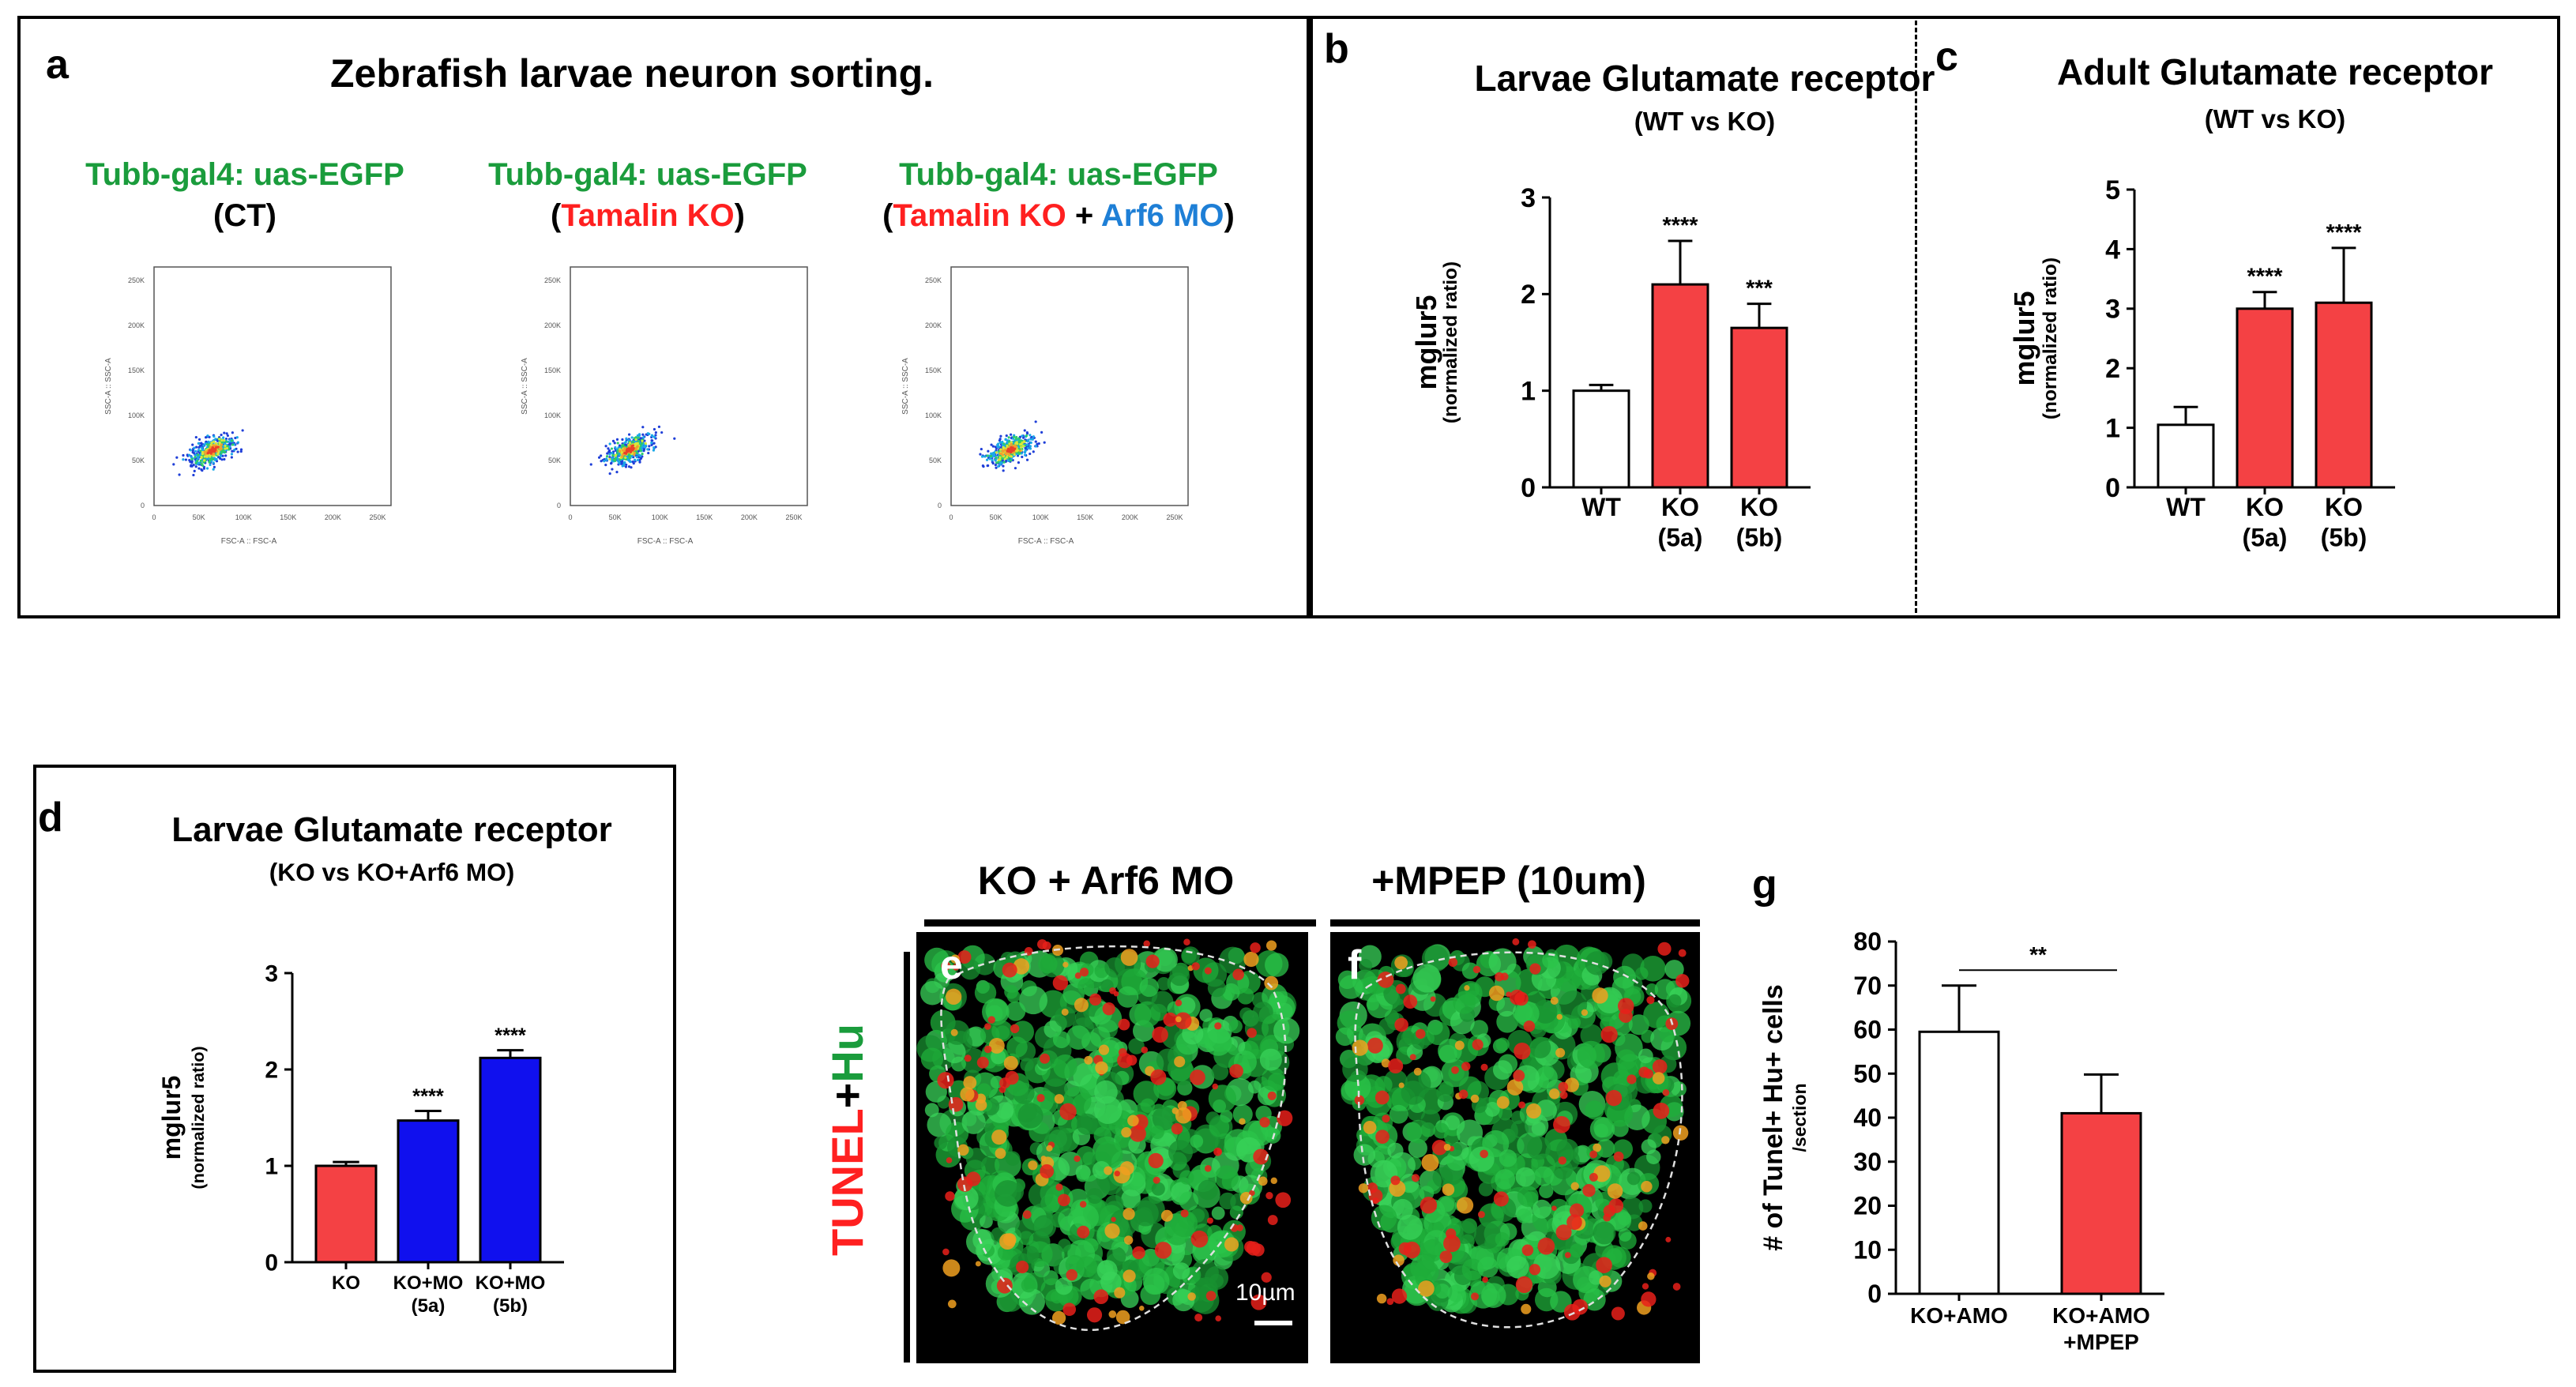  Describe the element at coordinates (559, 505) in the screenshot. I see `flow-ytick: 0` at that location.